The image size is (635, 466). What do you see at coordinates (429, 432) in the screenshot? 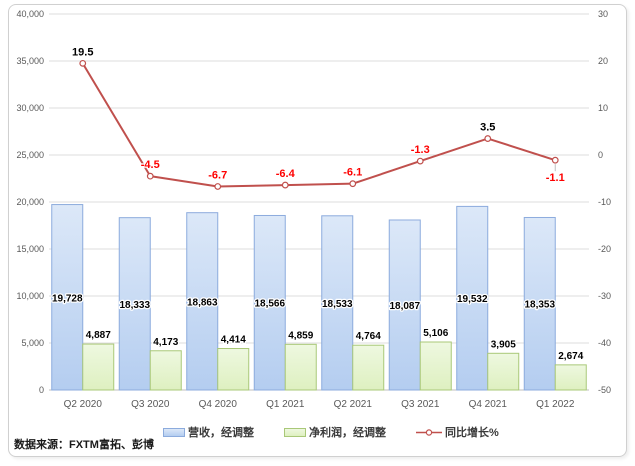
I see `yoy-legend-line-icon` at bounding box center [429, 432].